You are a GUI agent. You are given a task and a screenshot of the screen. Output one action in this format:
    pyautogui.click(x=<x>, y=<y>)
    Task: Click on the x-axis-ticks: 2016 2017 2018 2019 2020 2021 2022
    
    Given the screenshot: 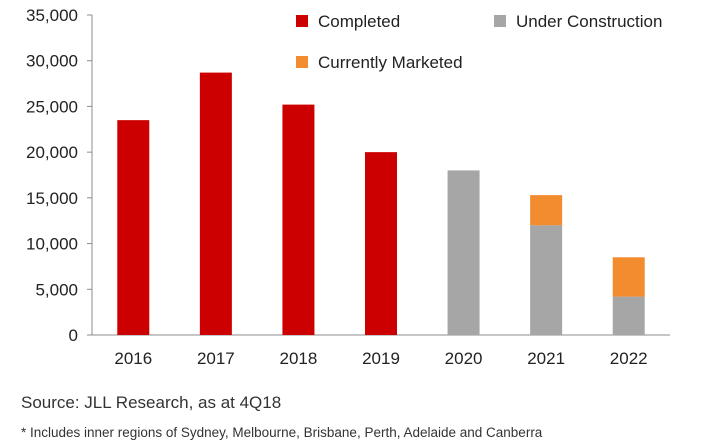 What is the action you would take?
    pyautogui.click(x=380, y=358)
    